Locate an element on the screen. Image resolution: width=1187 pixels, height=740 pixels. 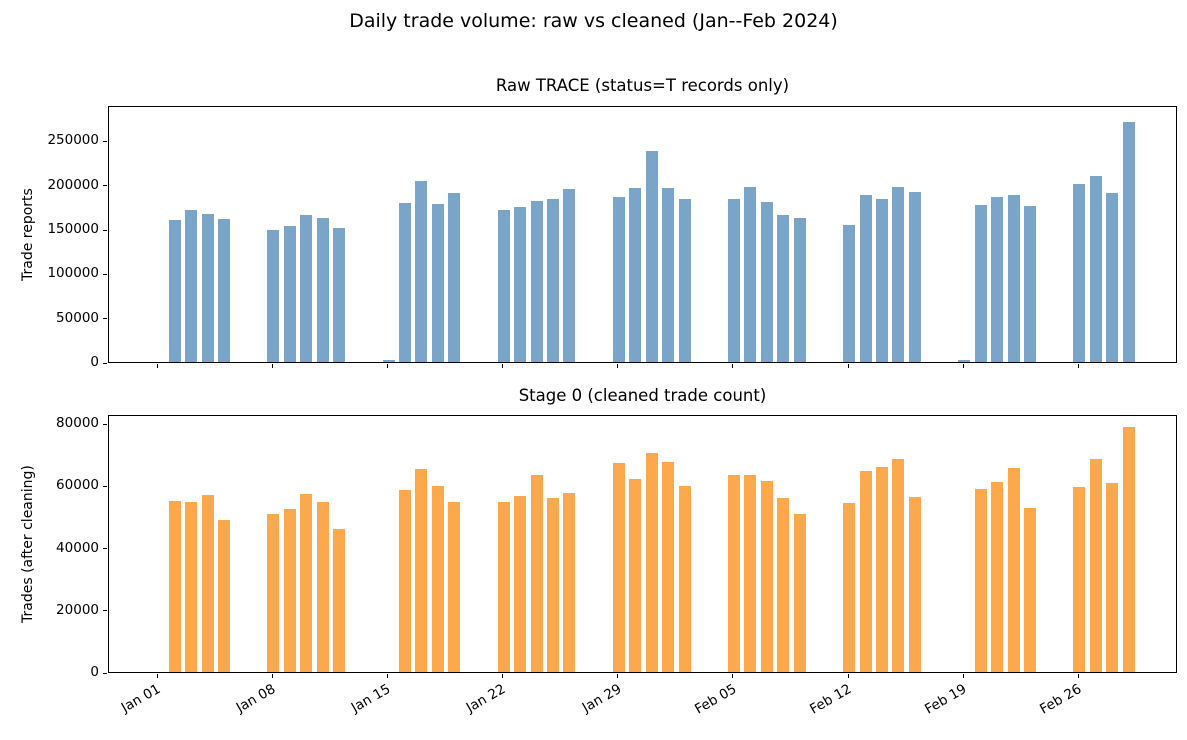
cleaned-y-tick-label: 20000 is located at coordinates (77, 609).